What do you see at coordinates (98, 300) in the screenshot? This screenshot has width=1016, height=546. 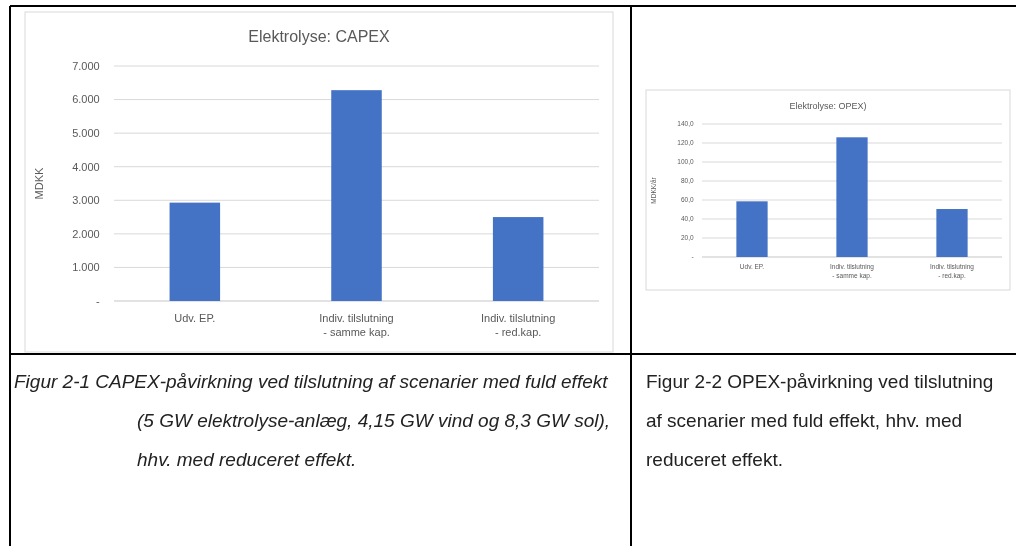 I see `y-tick-label: -` at bounding box center [98, 300].